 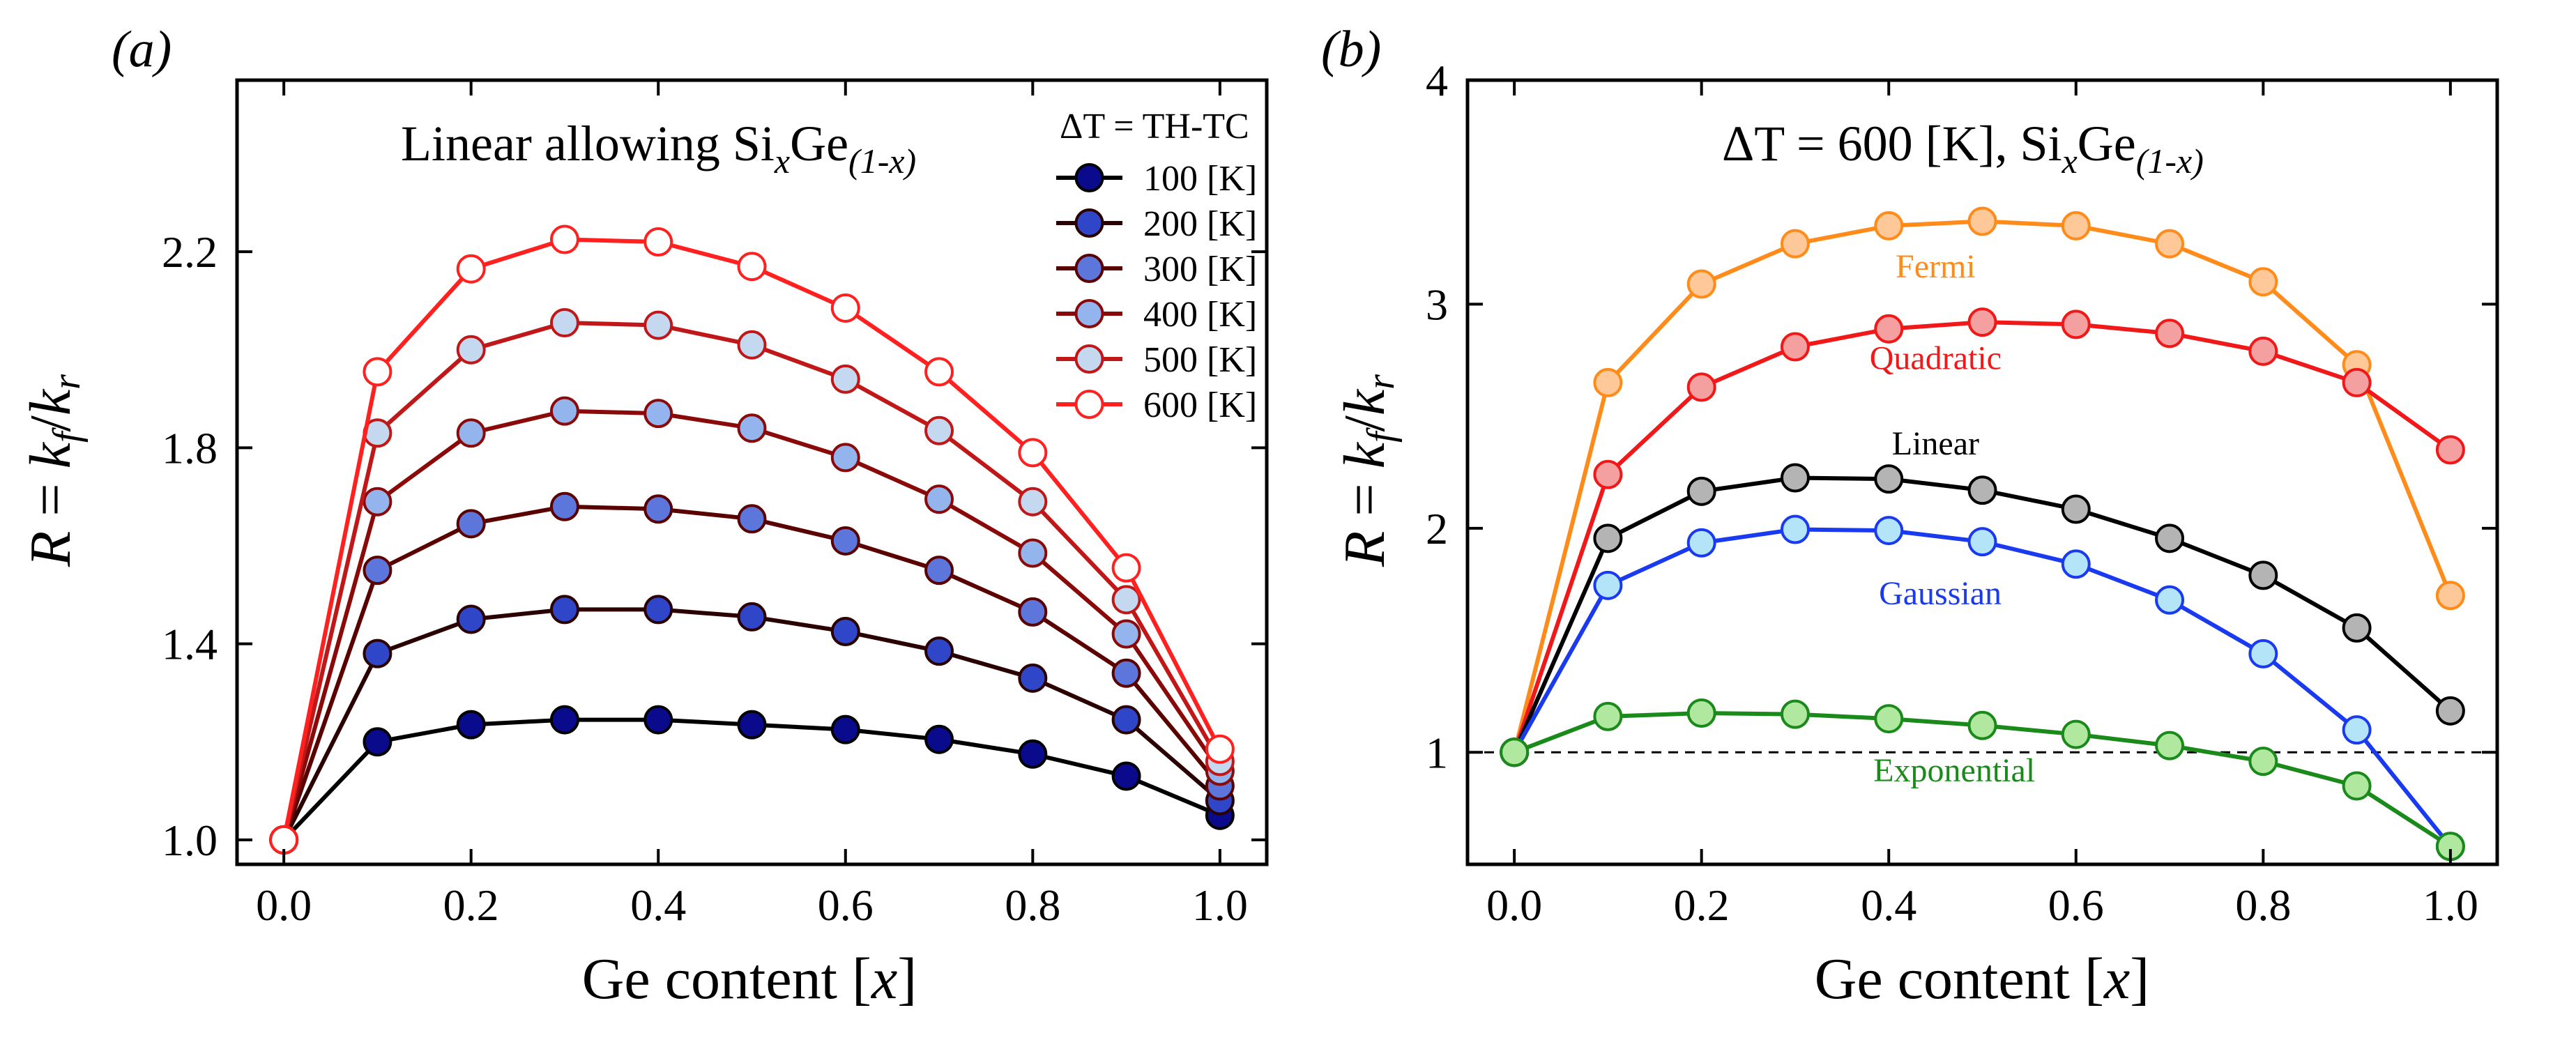 What do you see at coordinates (1437, 528) in the screenshot?
I see `y-tick-label: 2` at bounding box center [1437, 528].